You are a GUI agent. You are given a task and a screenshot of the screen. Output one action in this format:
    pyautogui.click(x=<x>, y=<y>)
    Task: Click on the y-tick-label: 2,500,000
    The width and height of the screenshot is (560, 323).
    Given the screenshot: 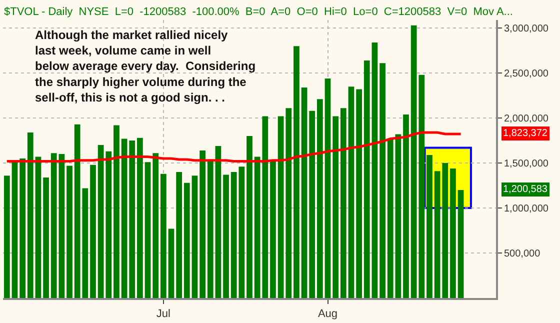 What is the action you would take?
    pyautogui.click(x=526, y=74)
    